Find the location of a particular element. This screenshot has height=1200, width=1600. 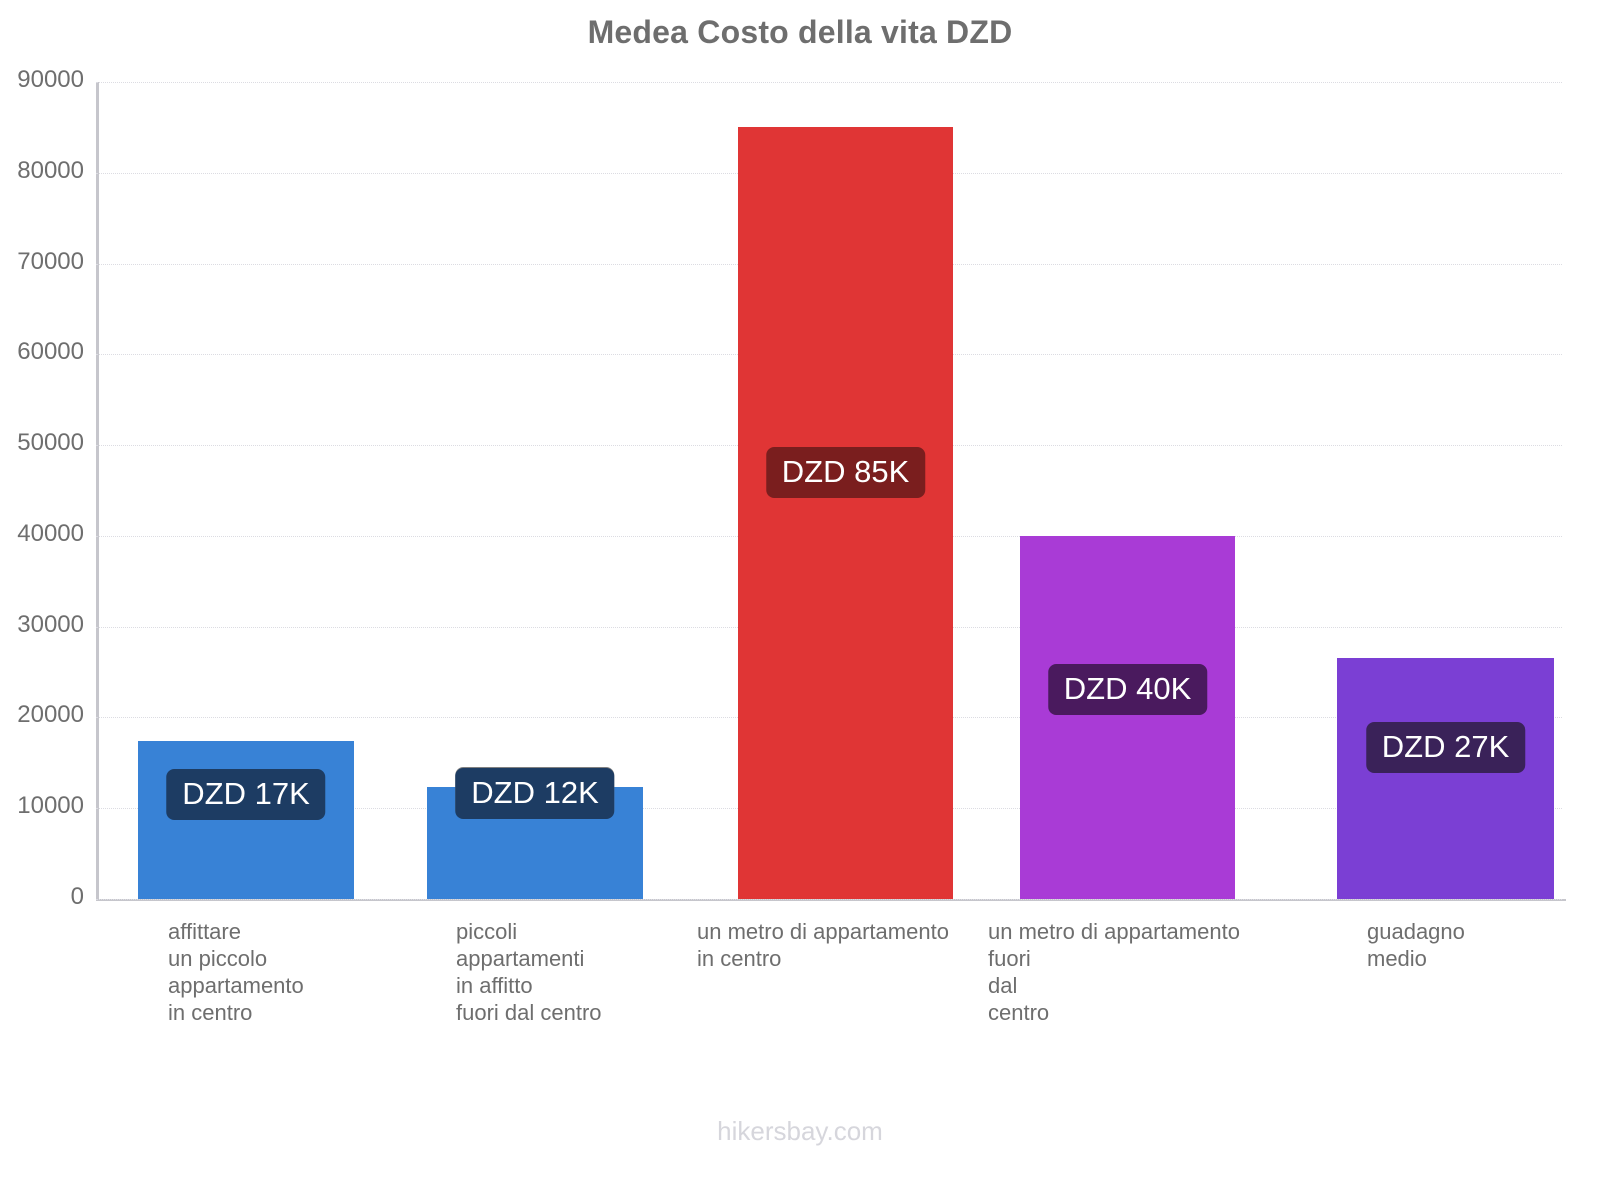

source-watermark: hikersbay.com is located at coordinates (800, 1131).